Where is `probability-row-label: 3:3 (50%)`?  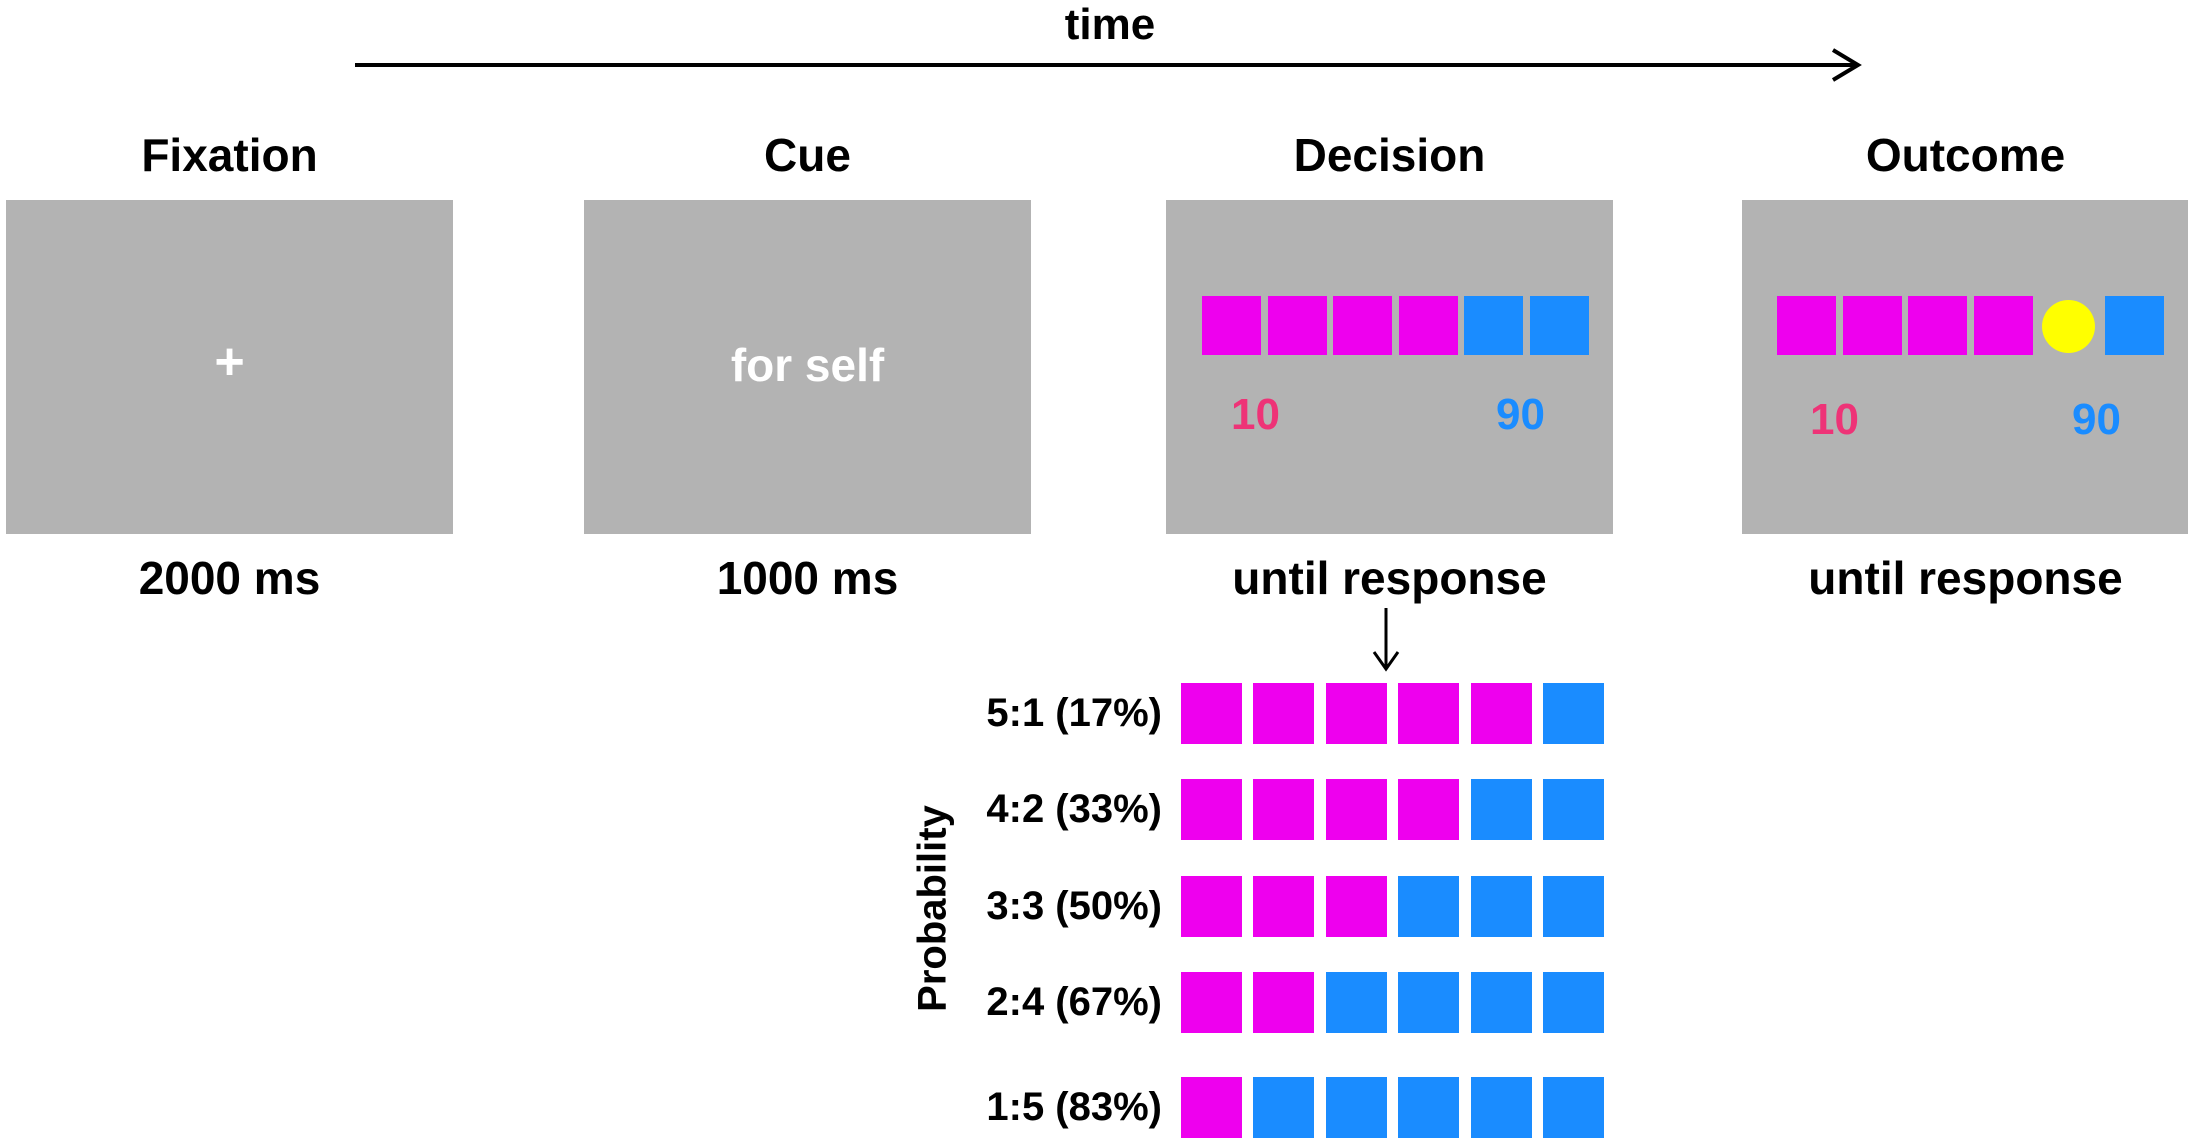
probability-row-label: 3:3 (50%) is located at coordinates (1074, 906).